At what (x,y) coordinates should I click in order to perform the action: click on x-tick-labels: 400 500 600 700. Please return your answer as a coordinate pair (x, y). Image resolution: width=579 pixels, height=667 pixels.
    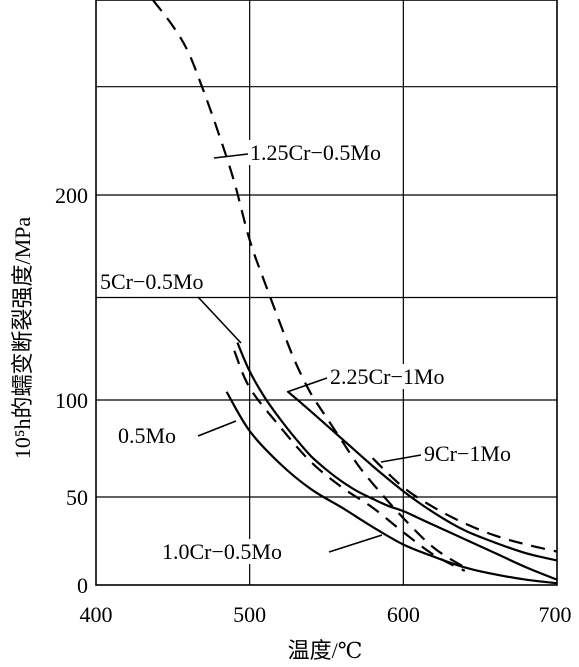
    Looking at the image, I should click on (326, 614).